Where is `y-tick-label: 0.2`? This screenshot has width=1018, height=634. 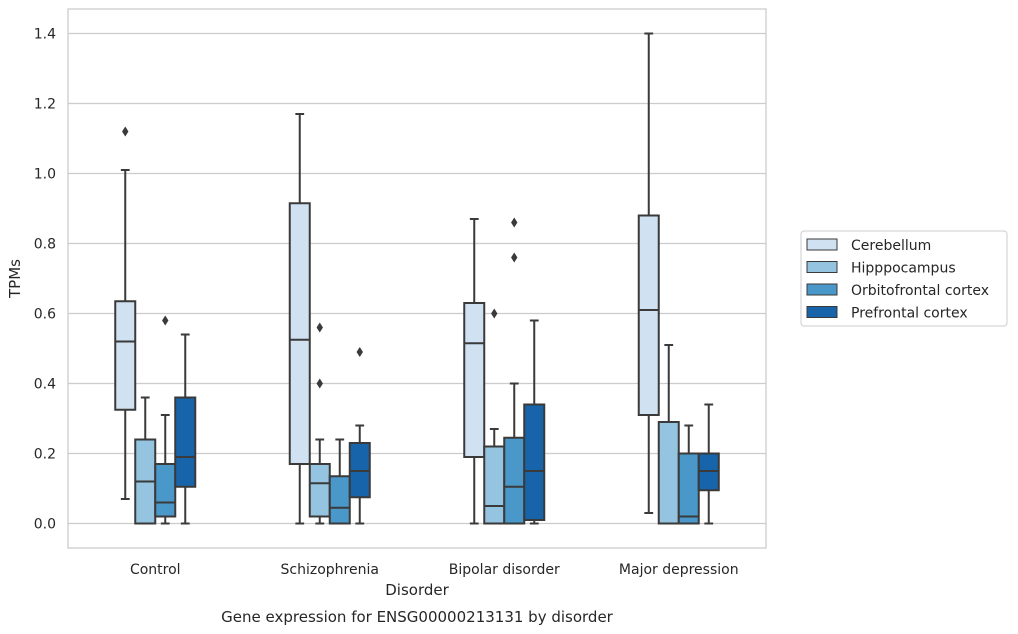
y-tick-label: 0.2 is located at coordinates (45, 455).